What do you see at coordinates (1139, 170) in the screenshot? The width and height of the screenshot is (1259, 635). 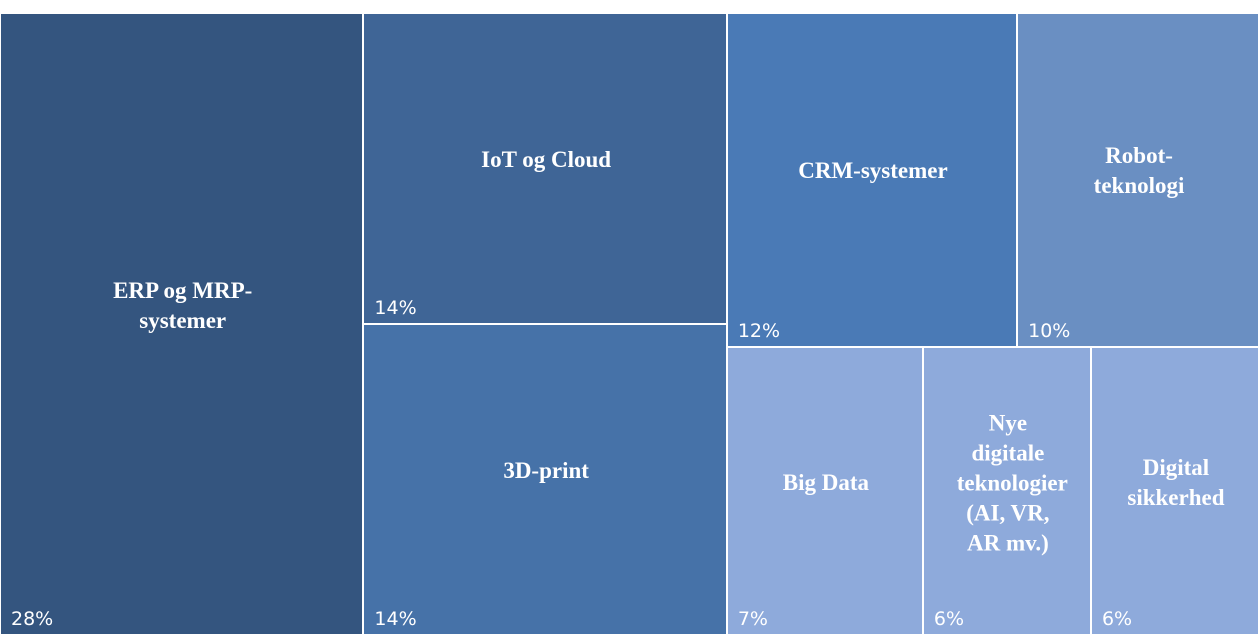 I see `tile-label: Robot-teknologi` at bounding box center [1139, 170].